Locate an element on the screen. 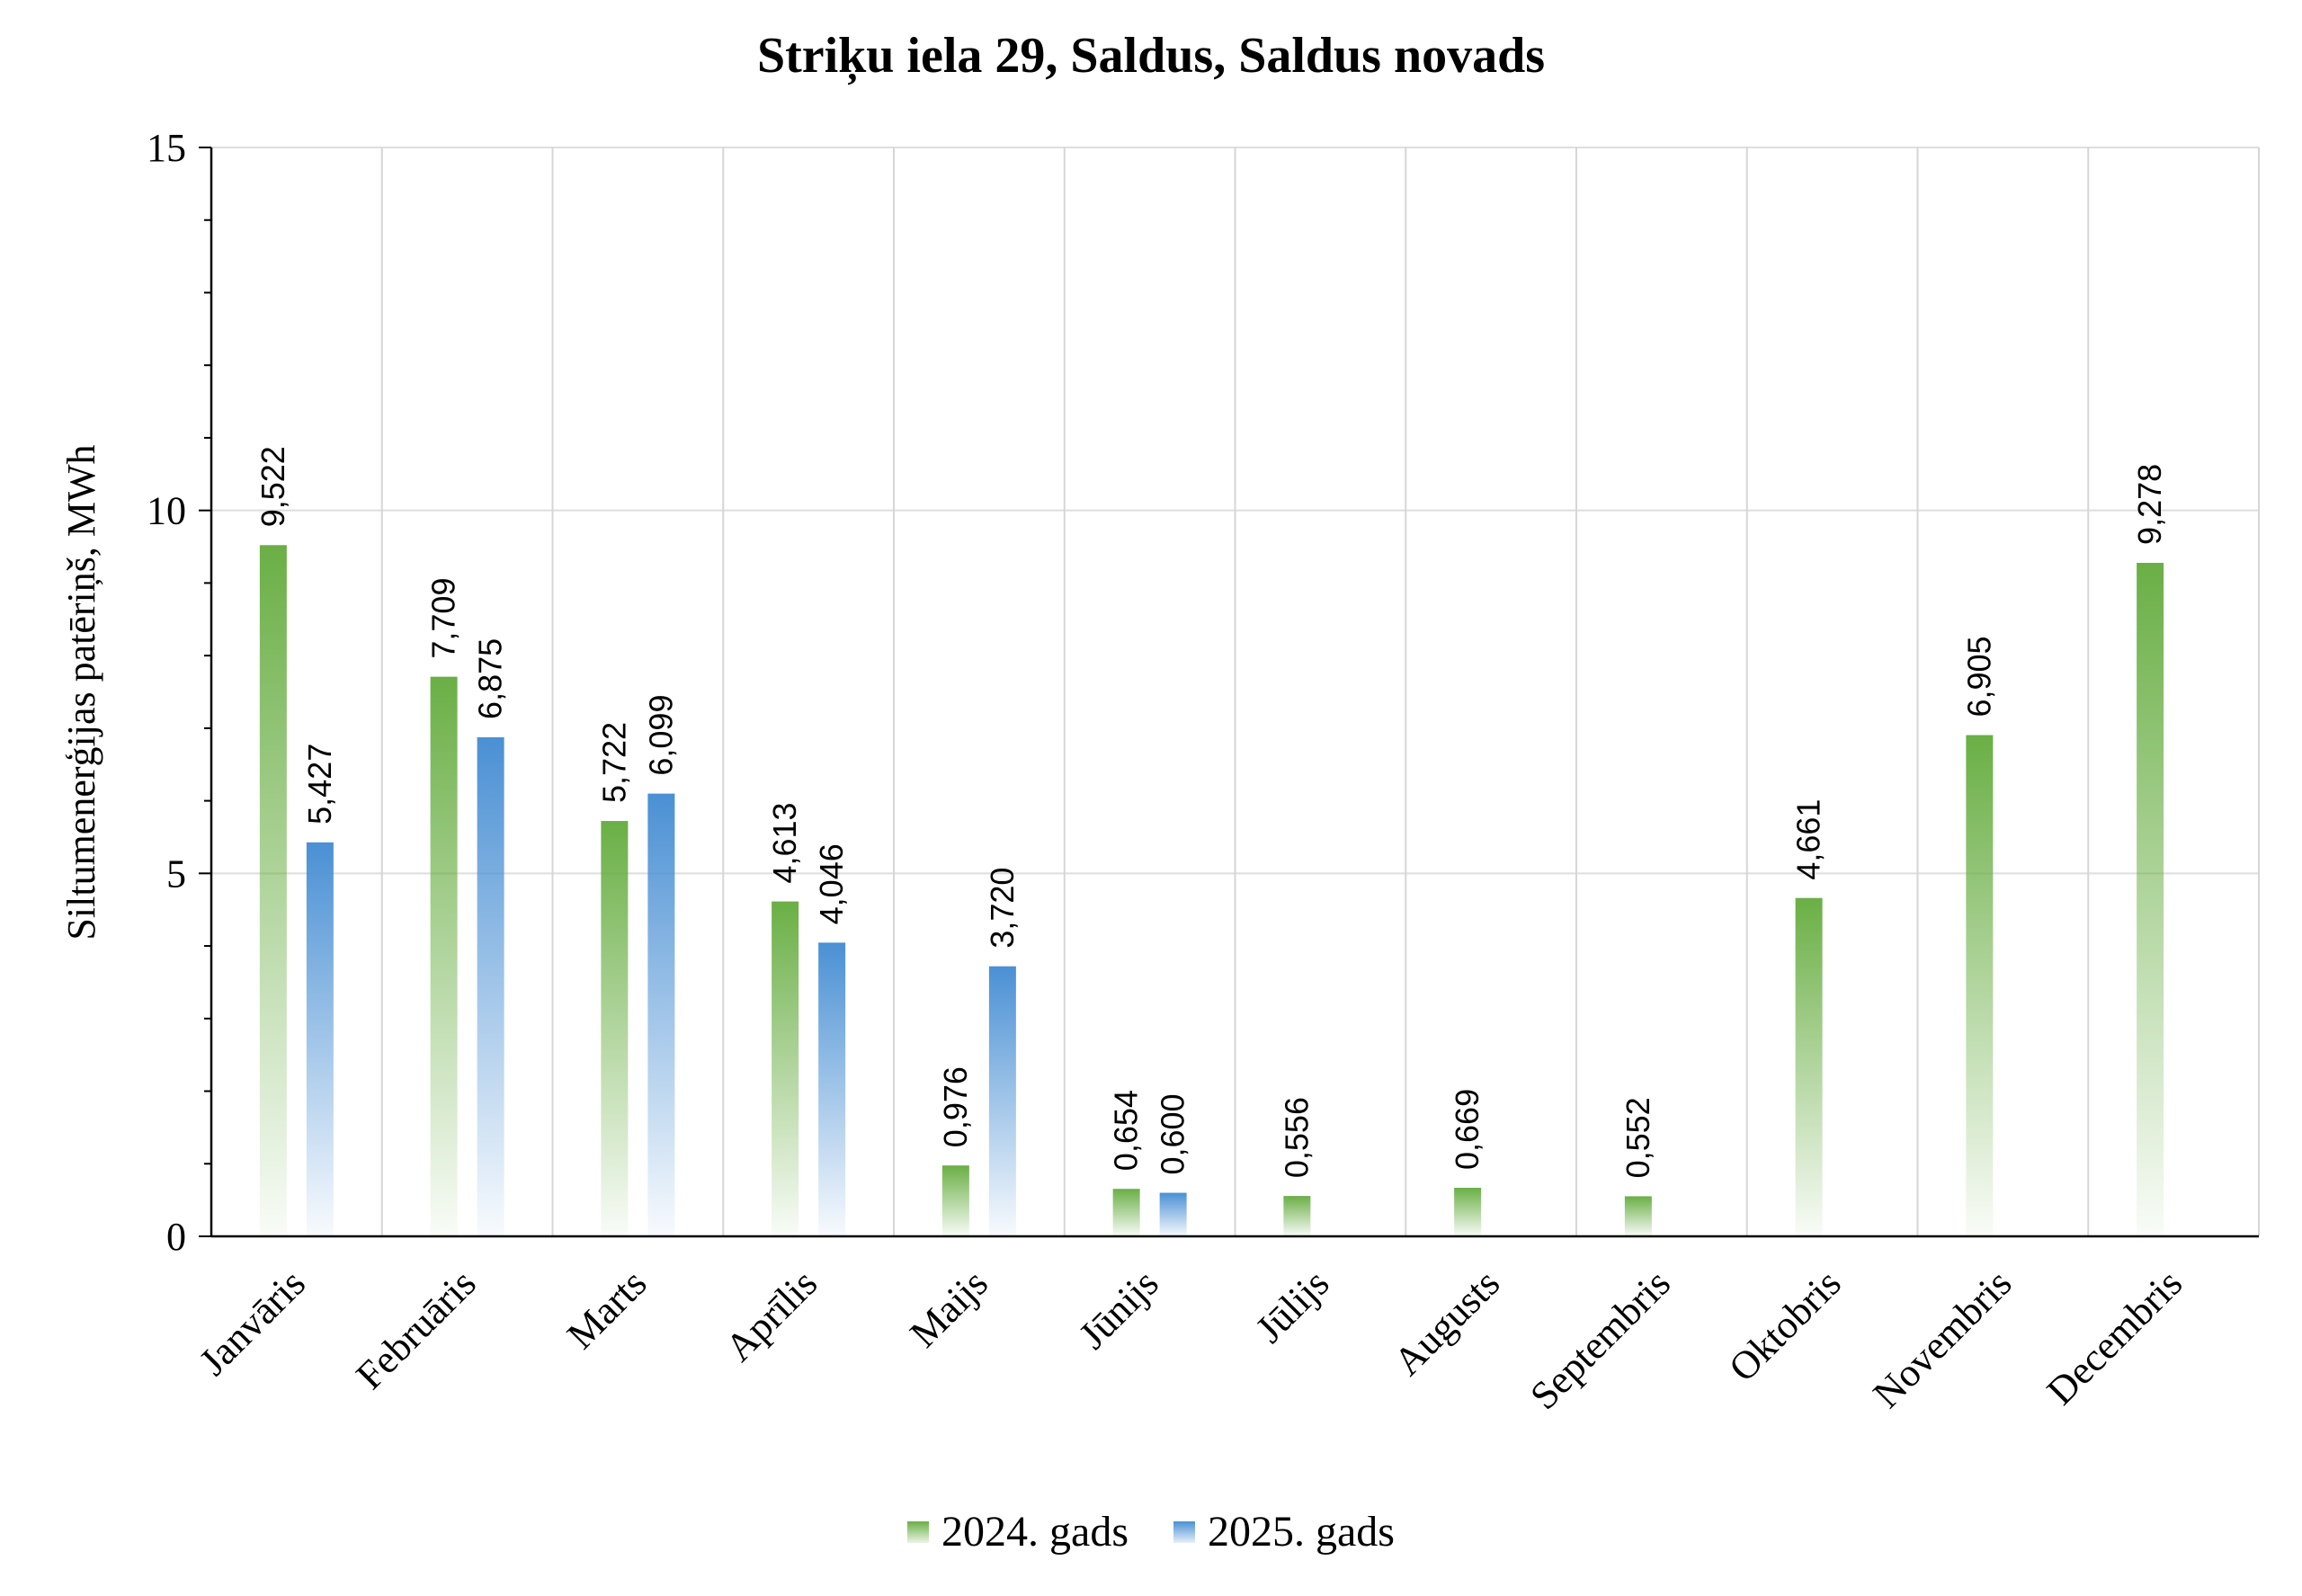  x-tick-label: Maijs is located at coordinates (948, 1308).